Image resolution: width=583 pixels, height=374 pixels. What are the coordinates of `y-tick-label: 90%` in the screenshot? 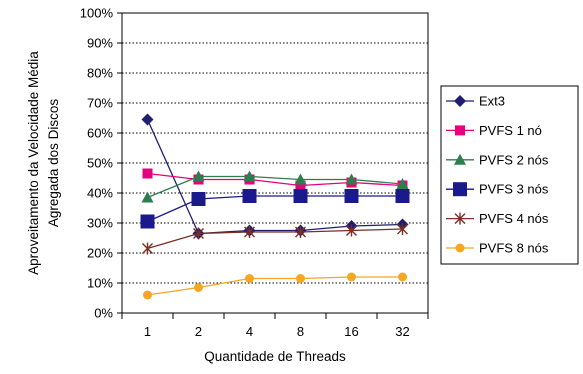 It's located at (100, 43).